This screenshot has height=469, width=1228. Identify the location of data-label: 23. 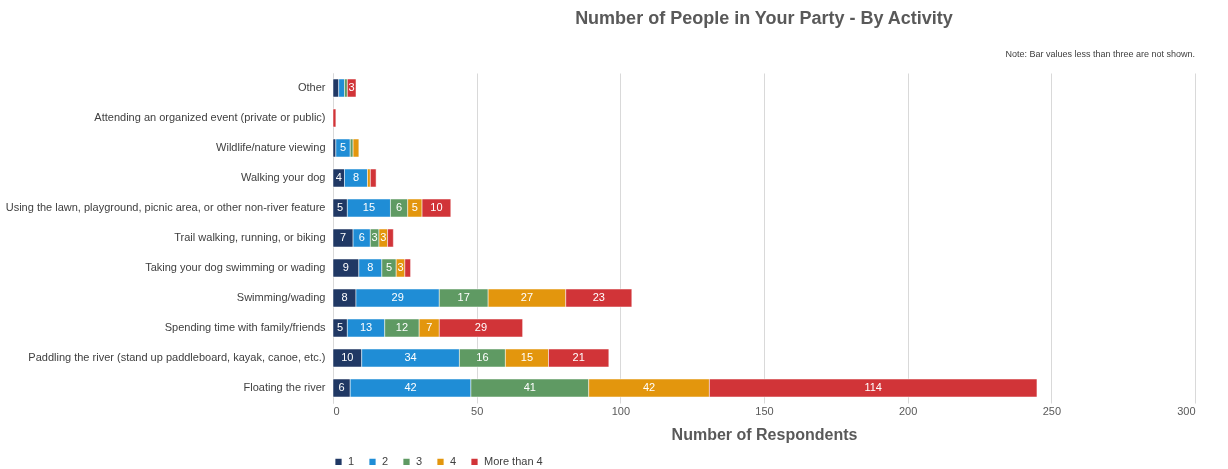
(598, 297).